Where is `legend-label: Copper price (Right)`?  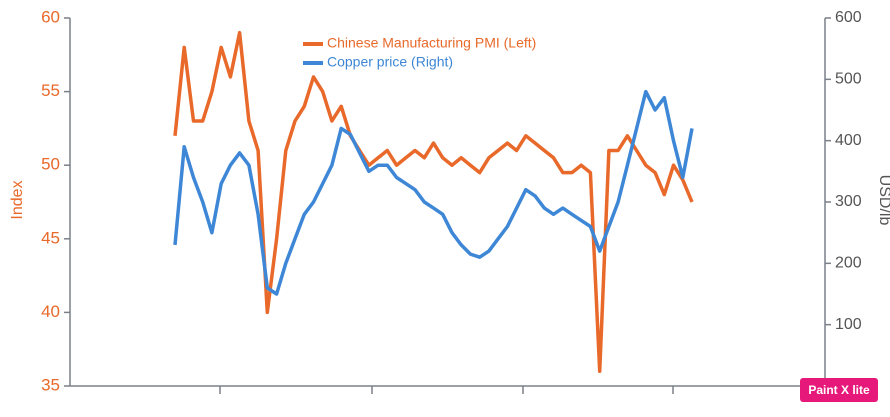 legend-label: Copper price (Right) is located at coordinates (390, 62).